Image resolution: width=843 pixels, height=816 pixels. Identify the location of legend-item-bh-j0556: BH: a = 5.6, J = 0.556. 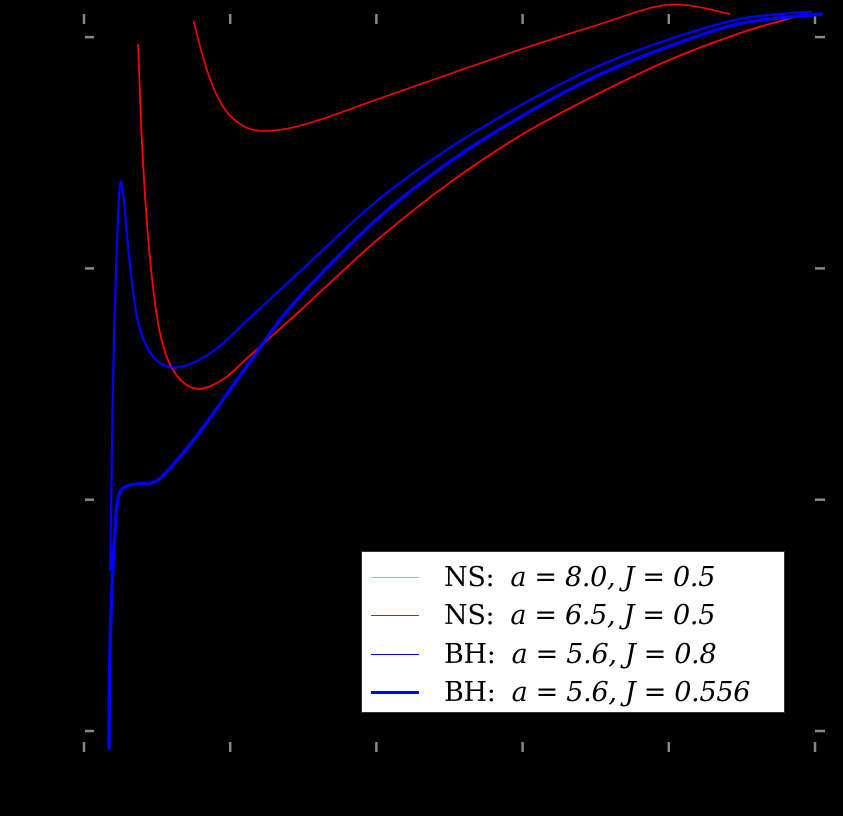
(573, 693).